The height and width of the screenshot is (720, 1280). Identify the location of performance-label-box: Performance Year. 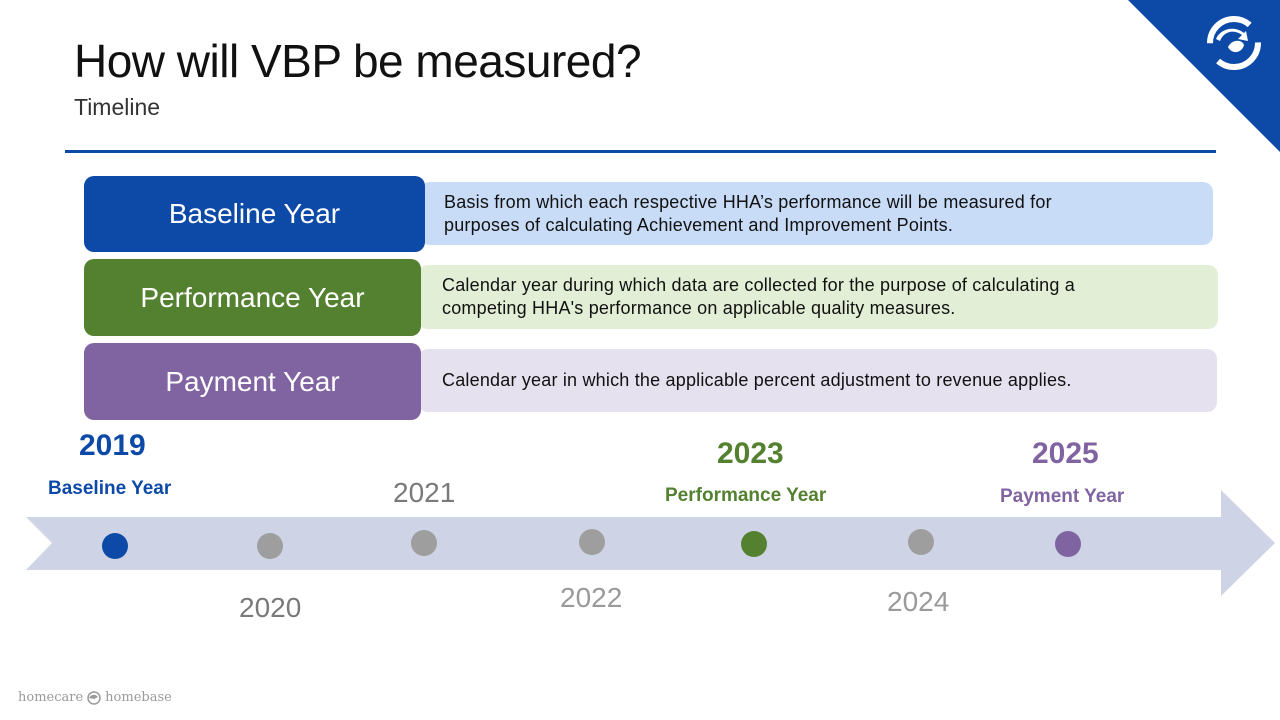
(252, 297).